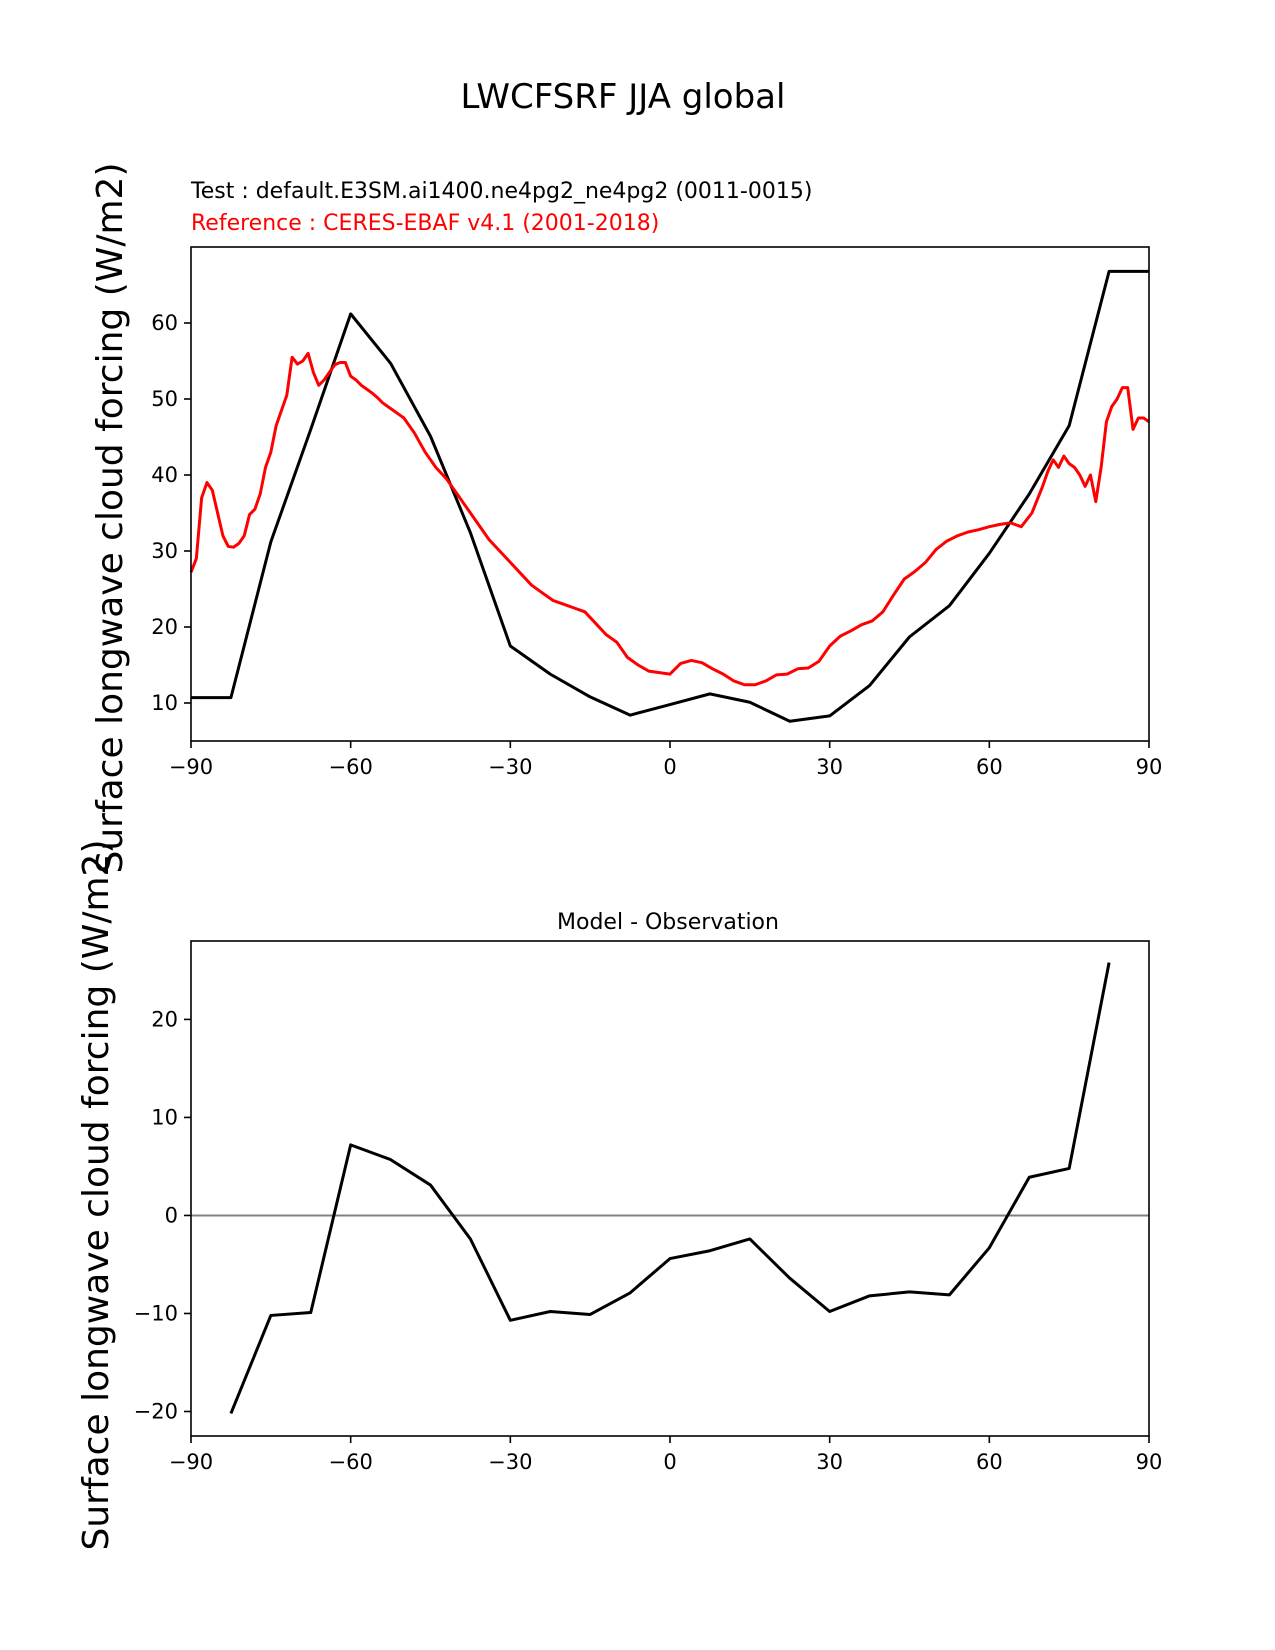  What do you see at coordinates (110, 517) in the screenshot?
I see `top-panel-y-axis-label: Surface longwave cloud forcing (W/m2)` at bounding box center [110, 517].